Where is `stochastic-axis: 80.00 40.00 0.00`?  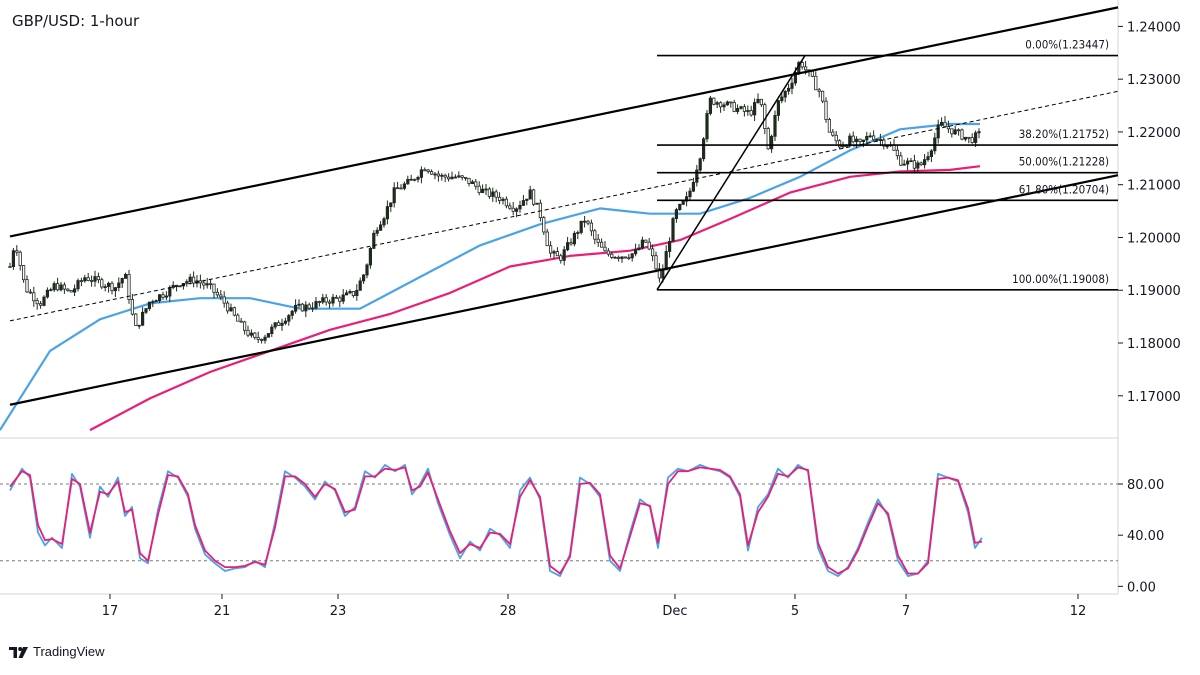
stochastic-axis: 80.00 40.00 0.00 is located at coordinates (1141, 536).